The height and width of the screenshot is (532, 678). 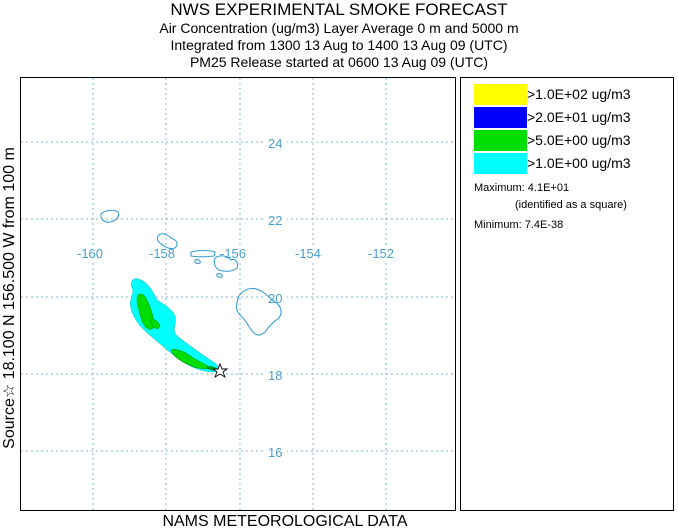 I want to click on legend-label: >1.0E+00 ug/m3, so click(x=579, y=163).